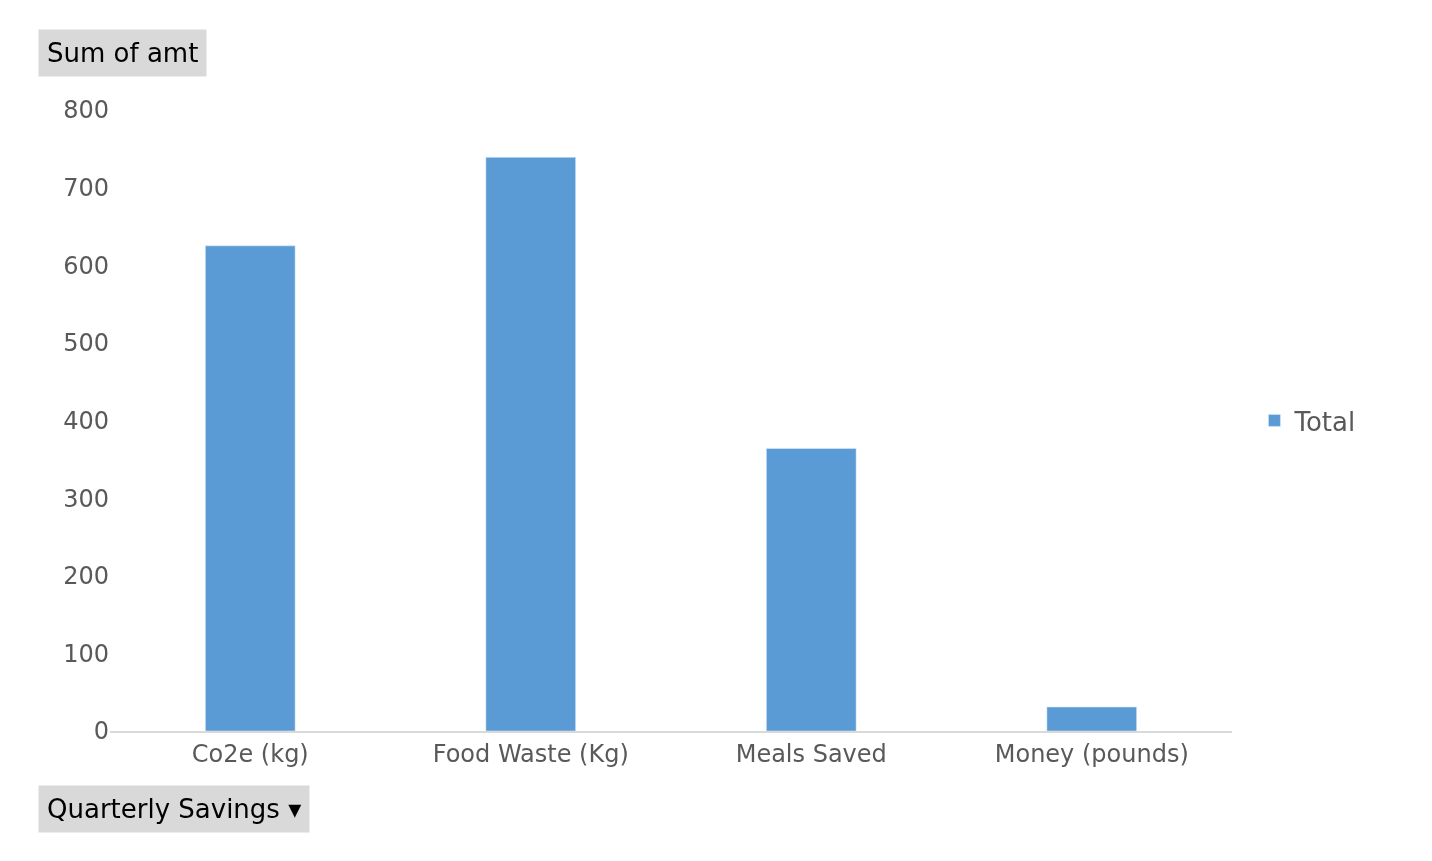 This screenshot has height=861, width=1432. What do you see at coordinates (123, 53) in the screenshot?
I see `text: Sum of amt` at bounding box center [123, 53].